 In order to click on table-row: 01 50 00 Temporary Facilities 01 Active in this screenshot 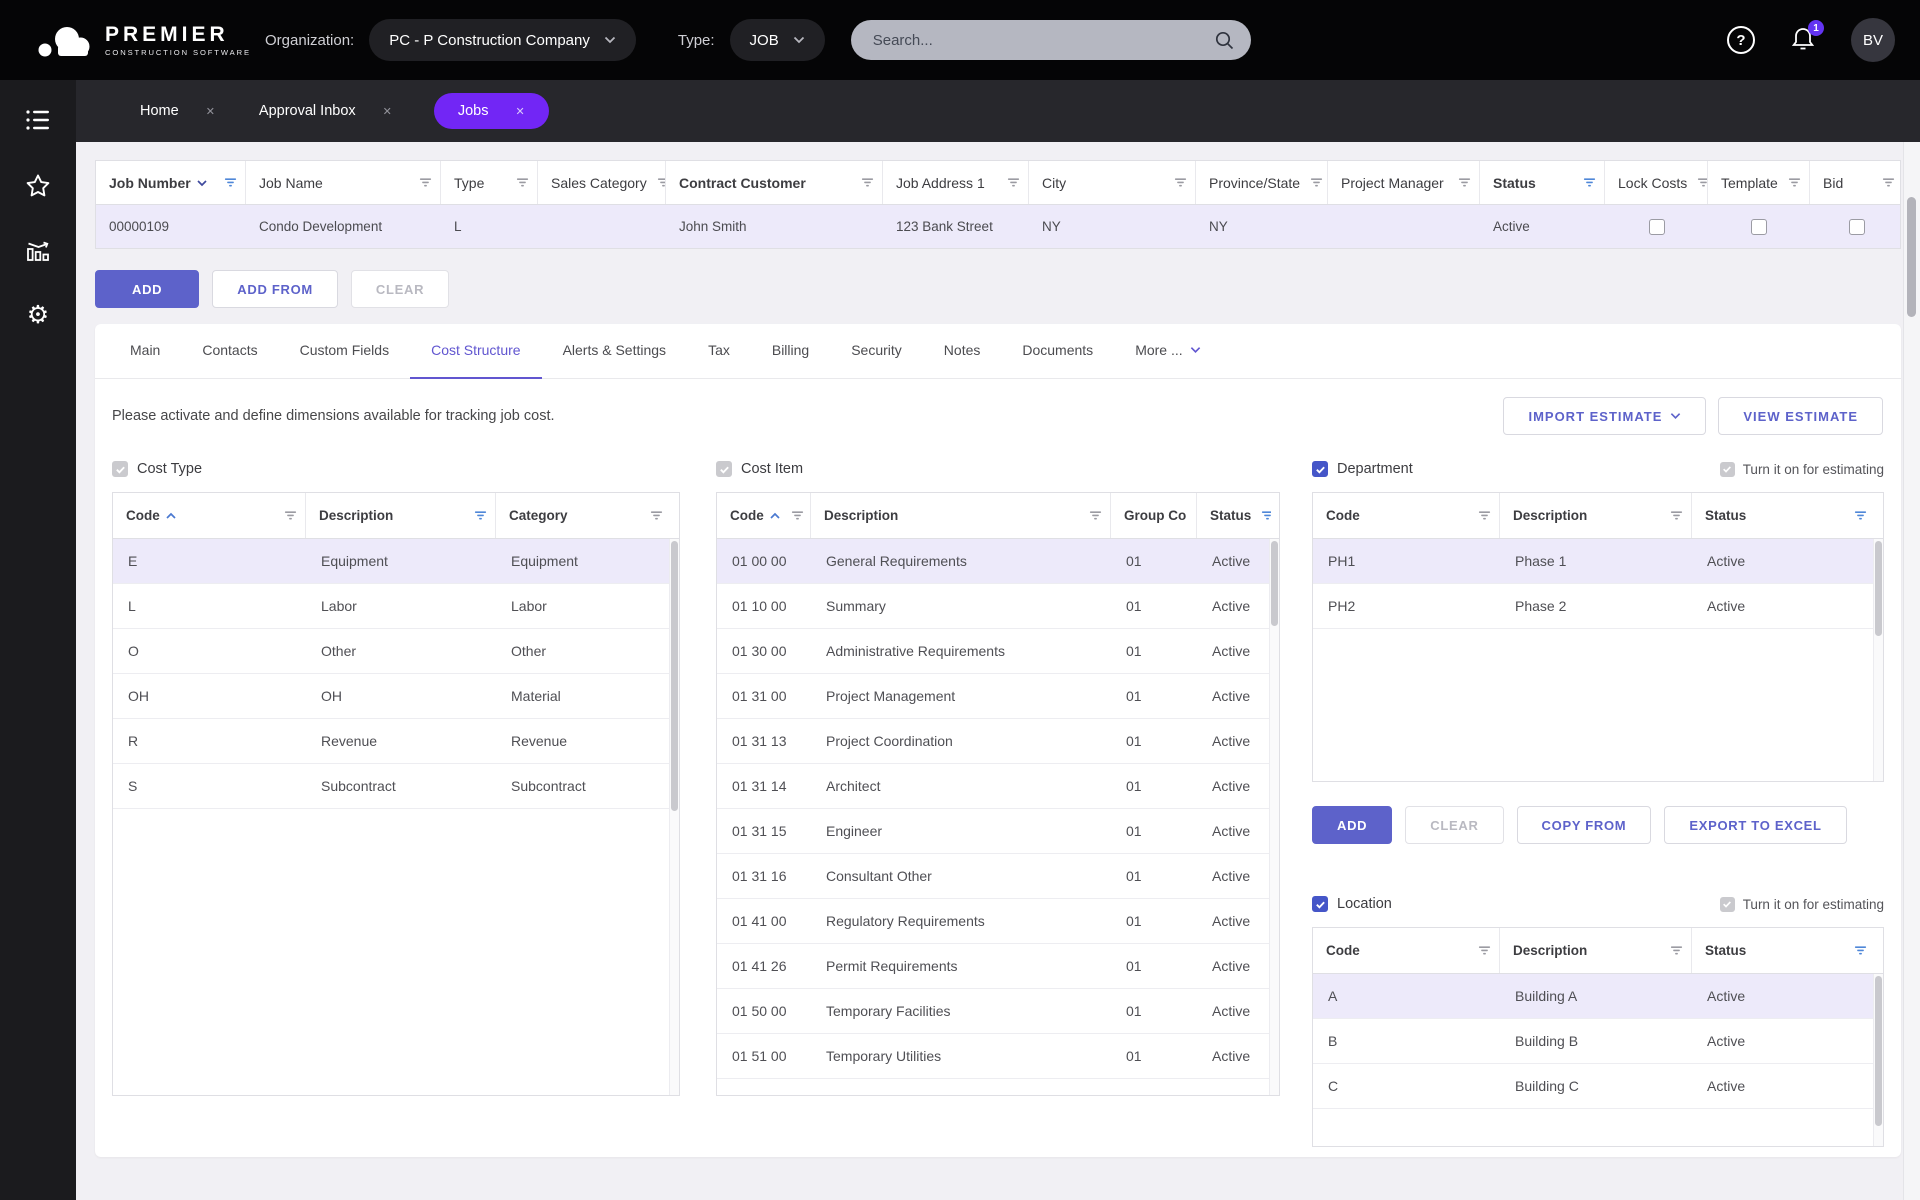, I will do `click(998, 1011)`.